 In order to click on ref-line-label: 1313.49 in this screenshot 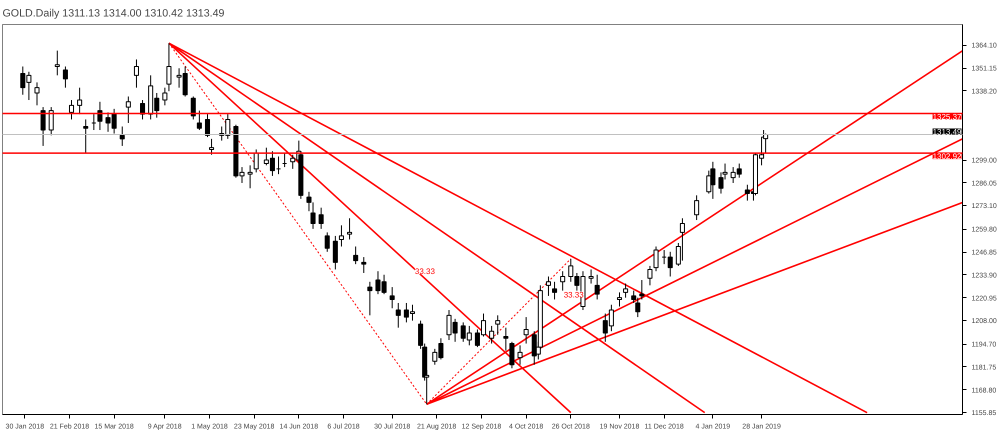, I will do `click(947, 131)`.